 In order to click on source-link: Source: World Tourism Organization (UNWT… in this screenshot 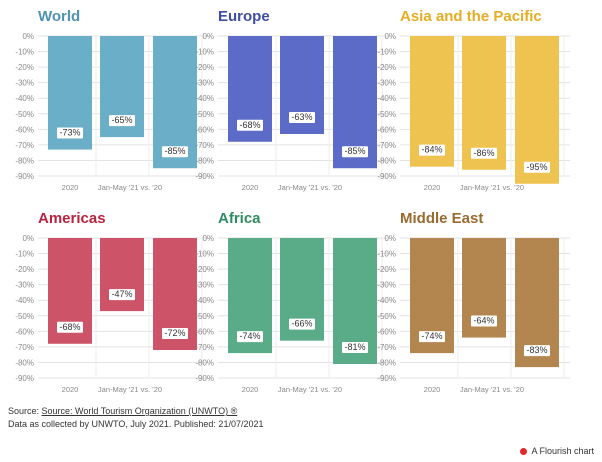, I will do `click(139, 411)`.